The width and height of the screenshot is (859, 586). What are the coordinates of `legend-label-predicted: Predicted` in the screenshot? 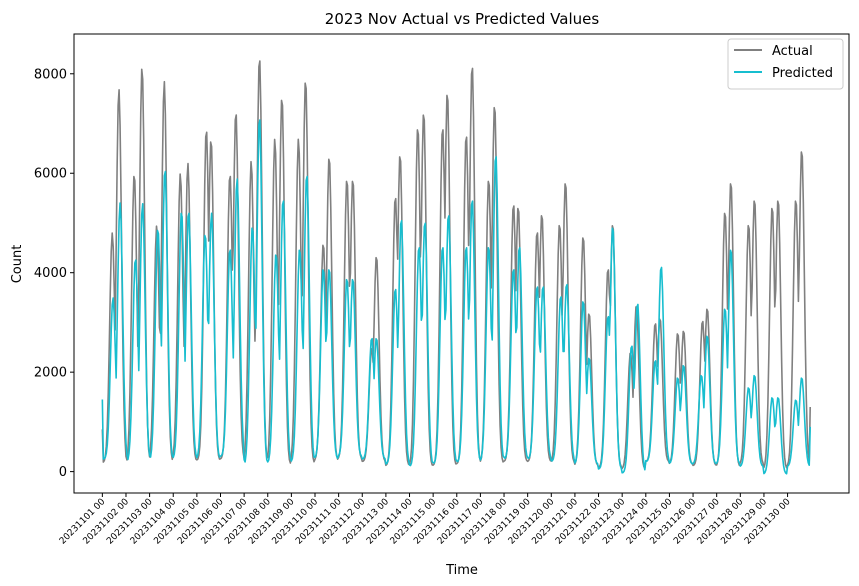 It's located at (802, 73).